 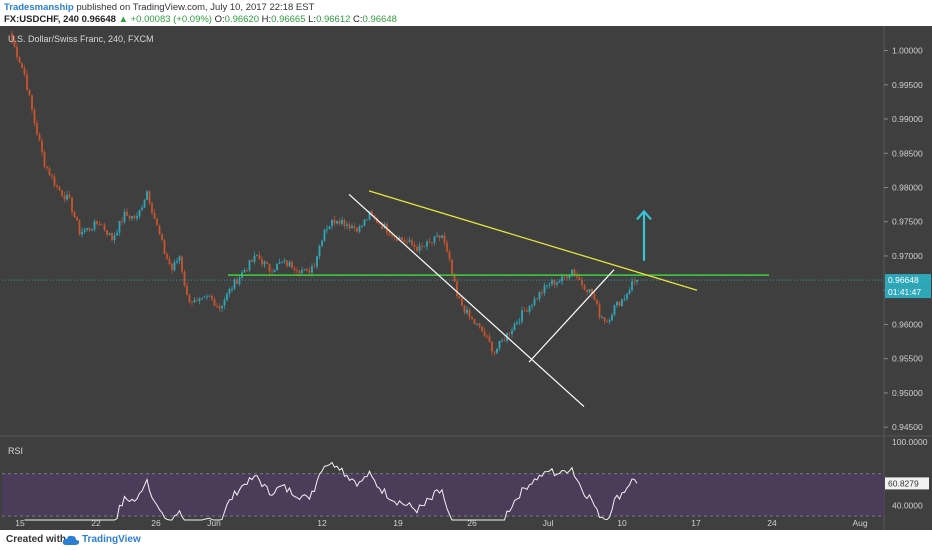 I want to click on price-tick-label: 0.99500, so click(x=907, y=85).